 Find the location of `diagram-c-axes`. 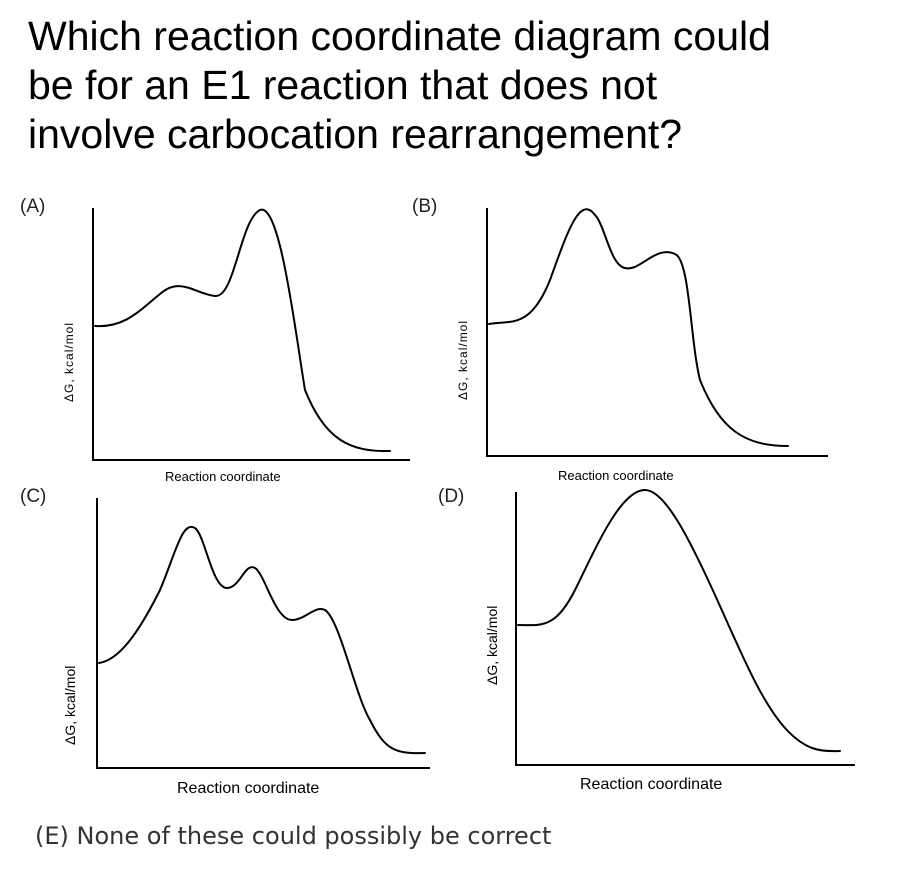

diagram-c-axes is located at coordinates (263, 633).